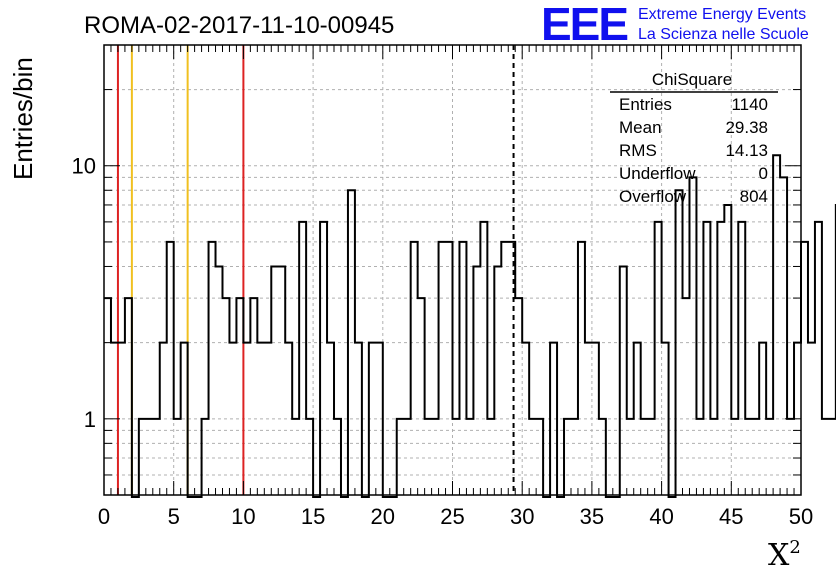  I want to click on x-tick-labels: 0 5 10 15 20 25 30 35 40 45 50, so click(455, 516).